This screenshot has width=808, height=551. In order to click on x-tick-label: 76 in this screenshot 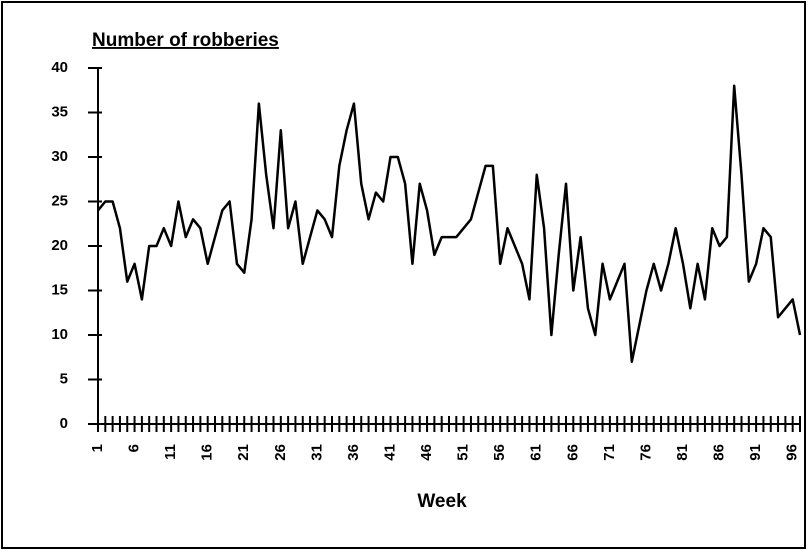, I will do `click(645, 452)`.